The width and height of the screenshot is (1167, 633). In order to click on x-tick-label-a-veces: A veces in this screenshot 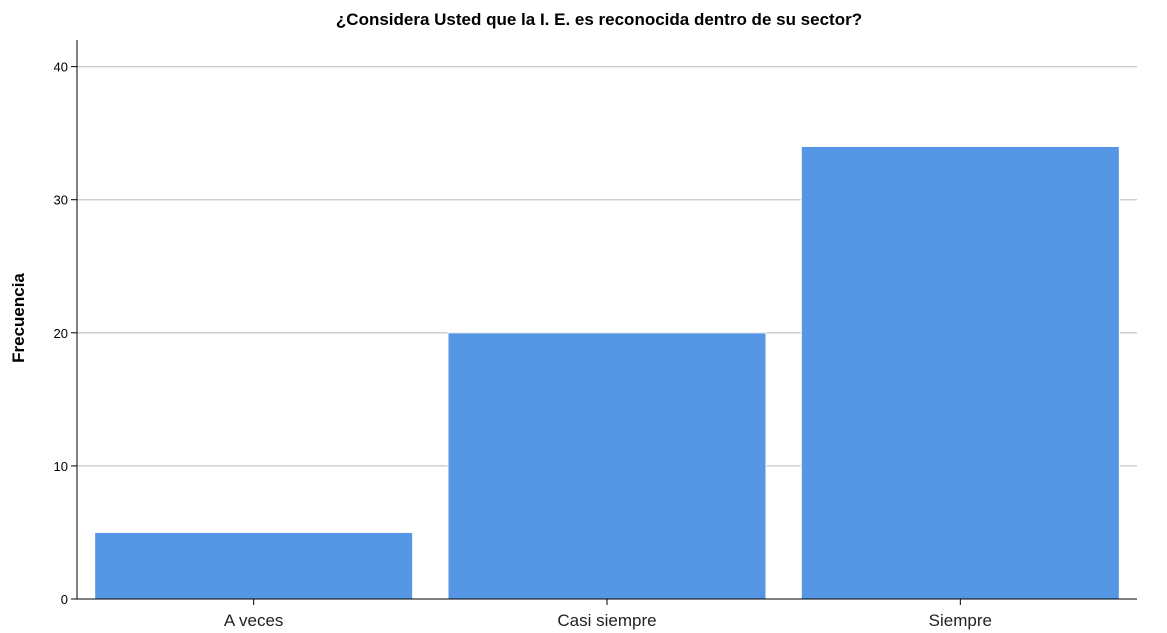, I will do `click(254, 620)`.